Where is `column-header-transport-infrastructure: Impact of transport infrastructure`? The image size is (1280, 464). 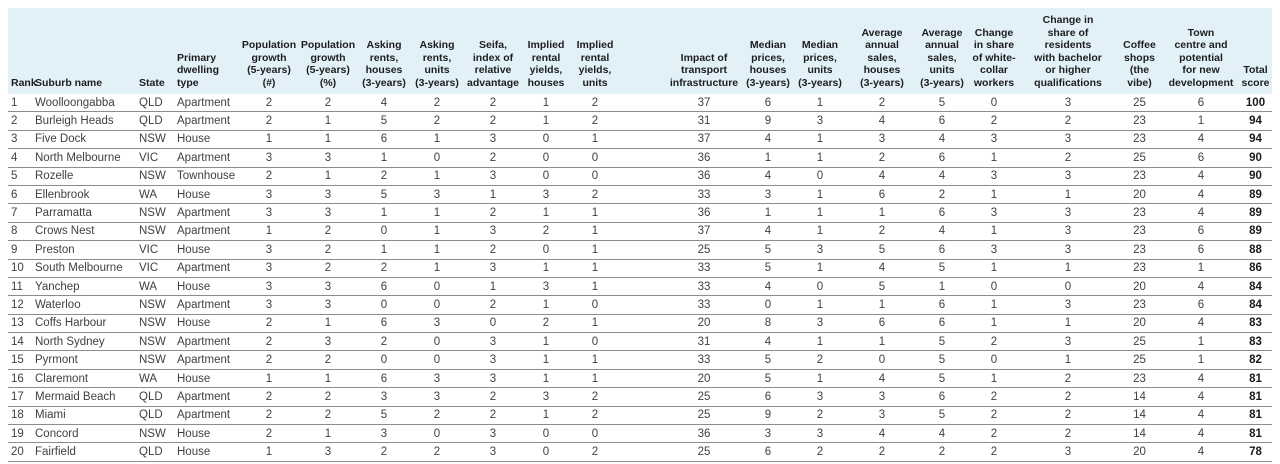
column-header-transport-infrastructure: Impact of transport infrastructure is located at coordinates (704, 51).